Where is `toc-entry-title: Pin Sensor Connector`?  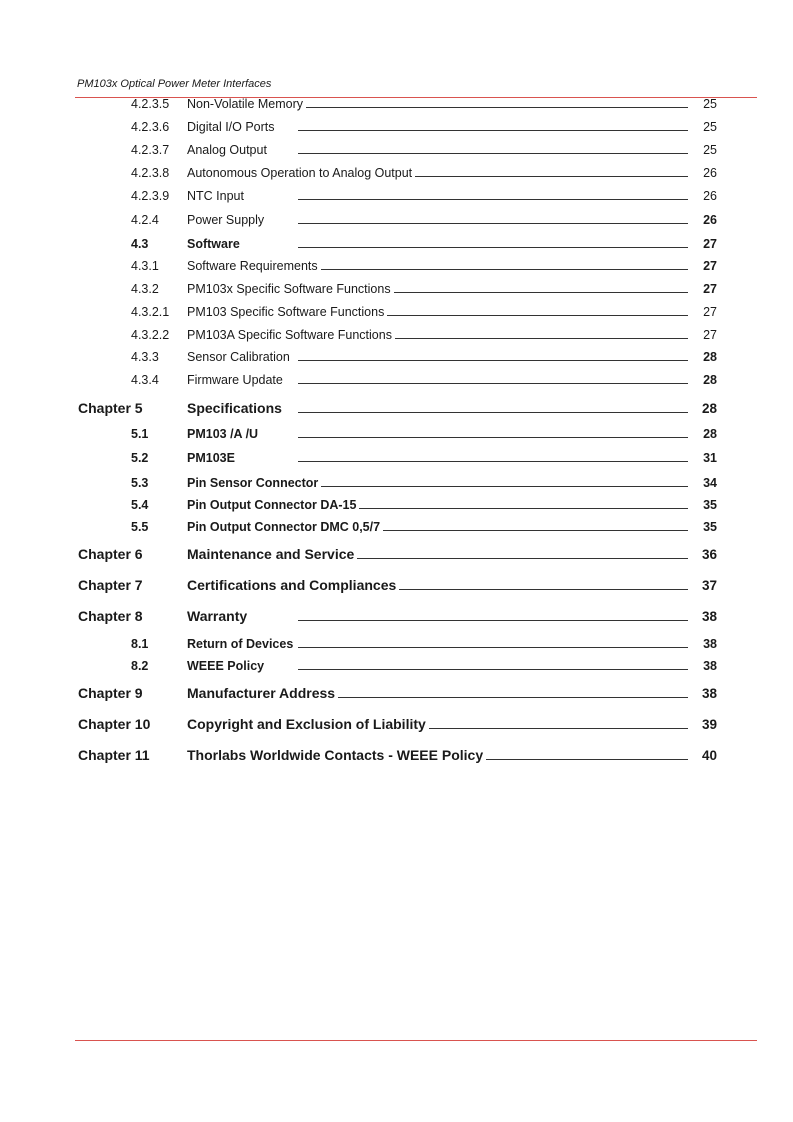 toc-entry-title: Pin Sensor Connector is located at coordinates (253, 483).